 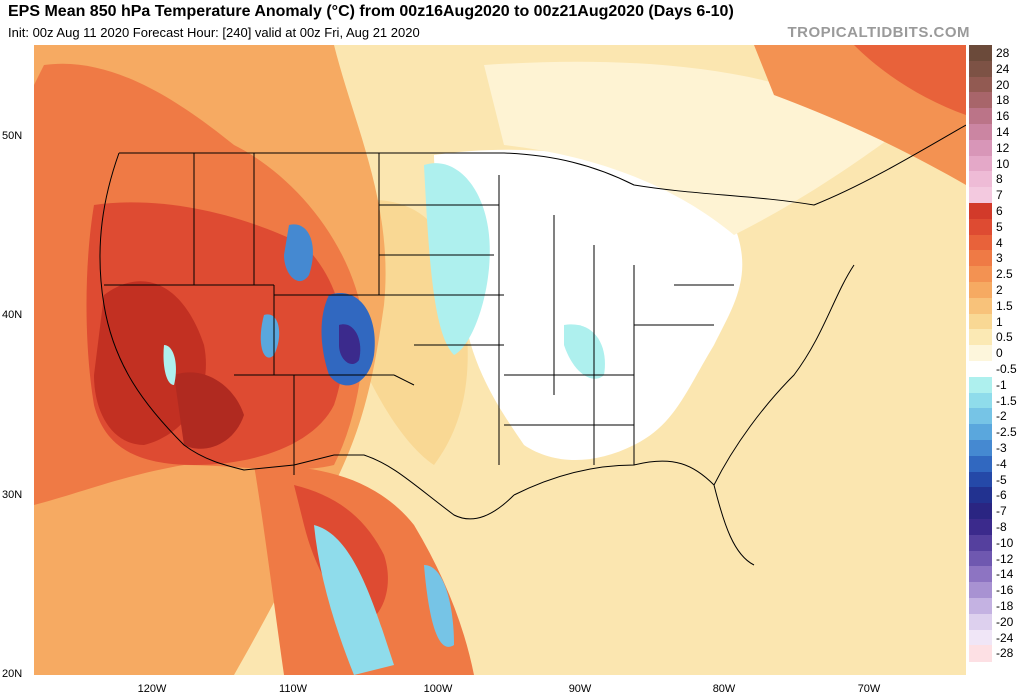 What do you see at coordinates (1003, 84) in the screenshot?
I see `colorbar-label: 20` at bounding box center [1003, 84].